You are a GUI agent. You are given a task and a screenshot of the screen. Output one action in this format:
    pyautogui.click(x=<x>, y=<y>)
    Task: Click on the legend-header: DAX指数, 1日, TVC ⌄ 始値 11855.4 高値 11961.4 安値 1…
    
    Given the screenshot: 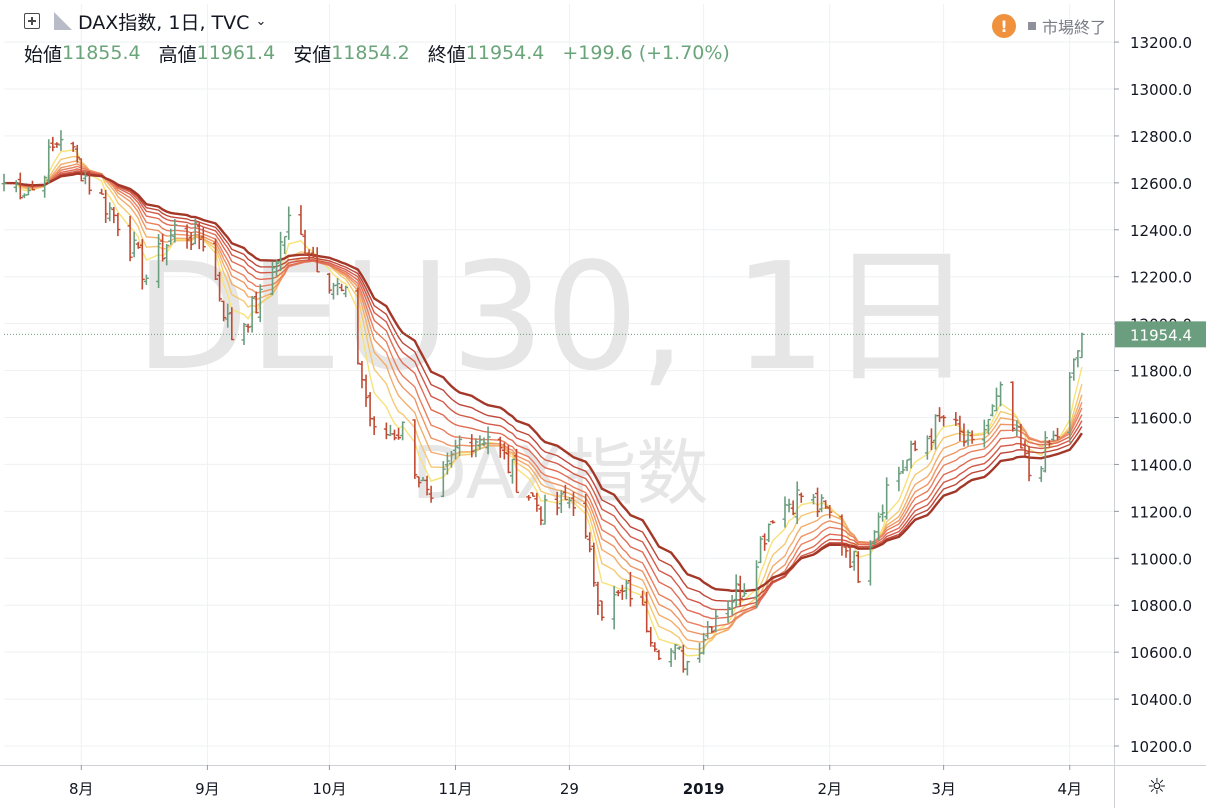 What is the action you would take?
    pyautogui.click(x=368, y=43)
    